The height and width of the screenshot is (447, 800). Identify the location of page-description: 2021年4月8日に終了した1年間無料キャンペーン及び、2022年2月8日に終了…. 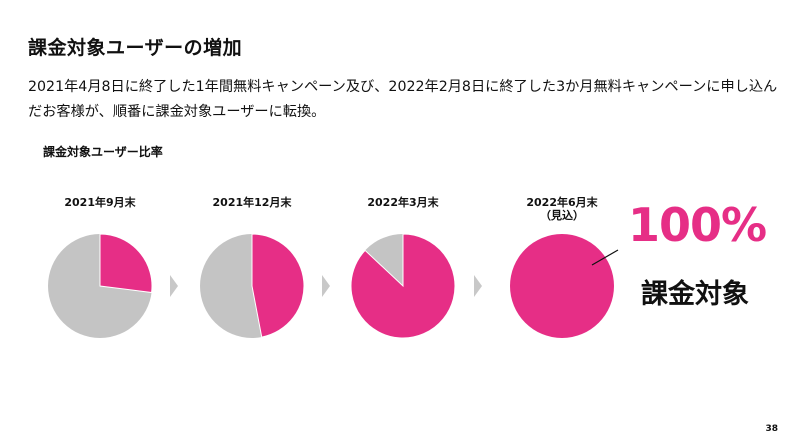
(403, 99).